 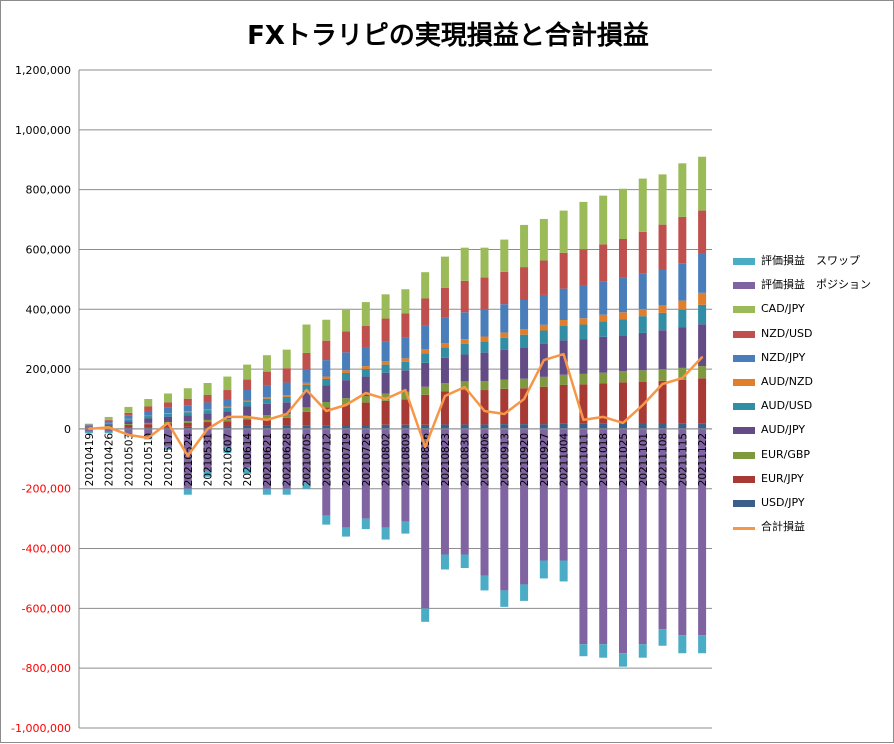 I want to click on legend-item: 評価損益 ポジション, so click(x=813, y=289).